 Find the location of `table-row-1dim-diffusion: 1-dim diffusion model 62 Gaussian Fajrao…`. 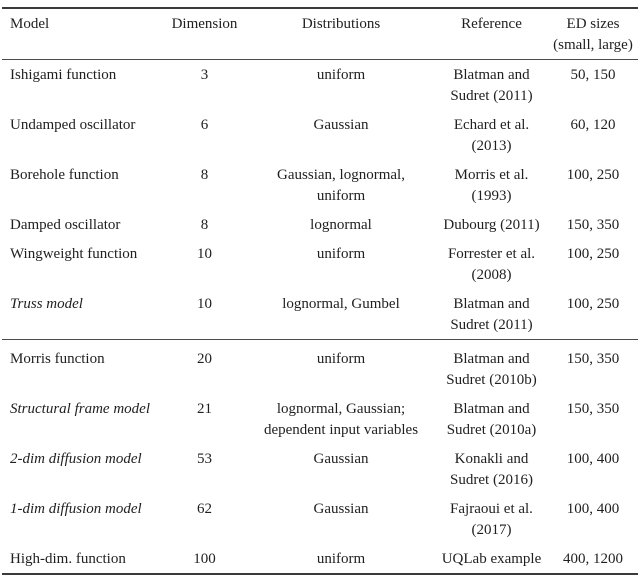

table-row-1dim-diffusion: 1-dim diffusion model 62 Gaussian Fajrao… is located at coordinates (320, 519).